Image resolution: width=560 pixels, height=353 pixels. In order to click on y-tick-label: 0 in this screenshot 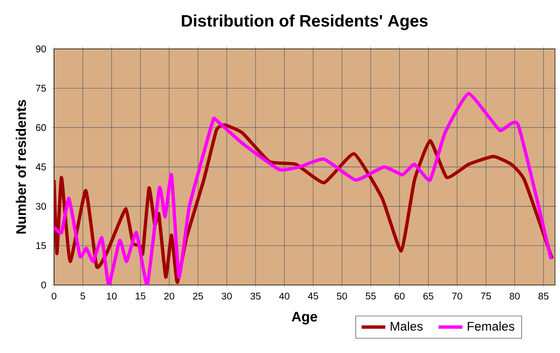, I will do `click(43, 285)`.